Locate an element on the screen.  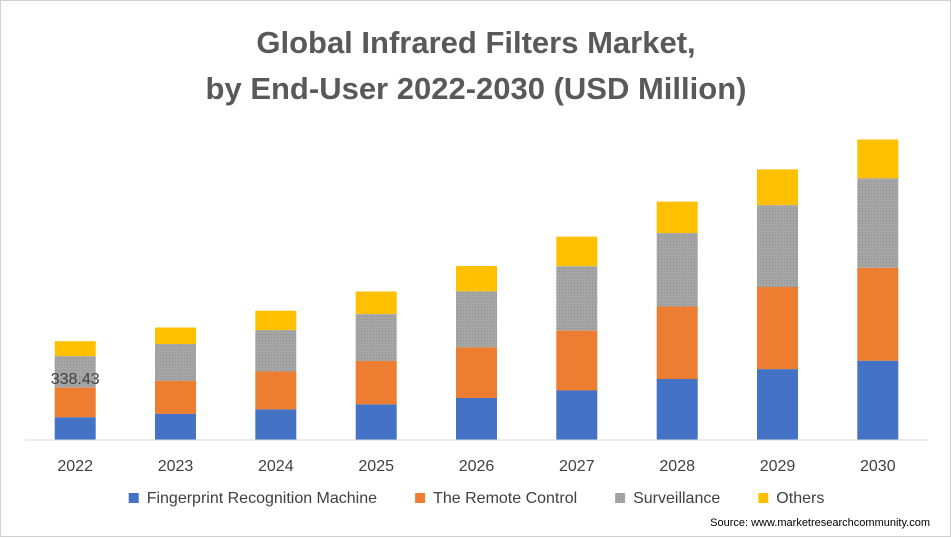
x-tick-labels: 2022 2023 2024 2025 2026 2027 2028 2029 2030 is located at coordinates (476, 466).